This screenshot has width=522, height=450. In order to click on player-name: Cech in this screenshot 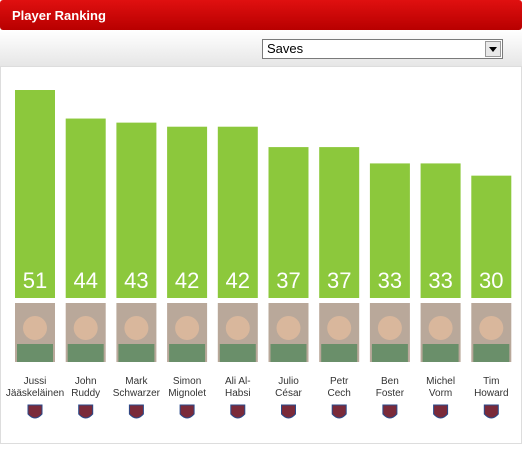, I will do `click(339, 393)`.